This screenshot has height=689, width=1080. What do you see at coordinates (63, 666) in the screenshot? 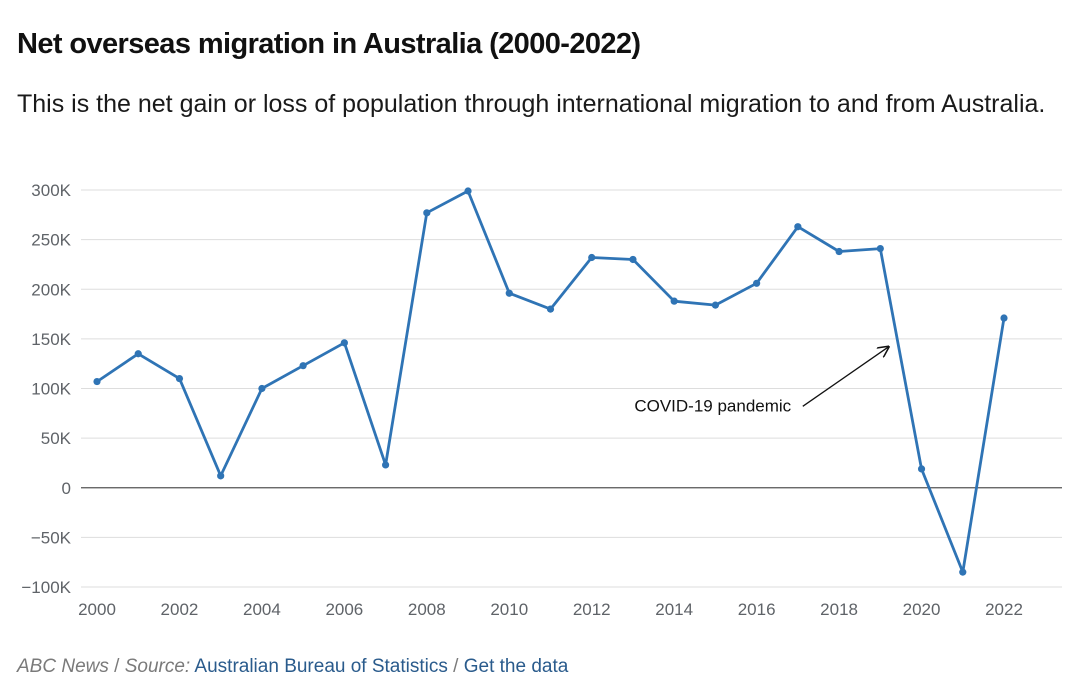
I see `publisher-label: ABC News` at bounding box center [63, 666].